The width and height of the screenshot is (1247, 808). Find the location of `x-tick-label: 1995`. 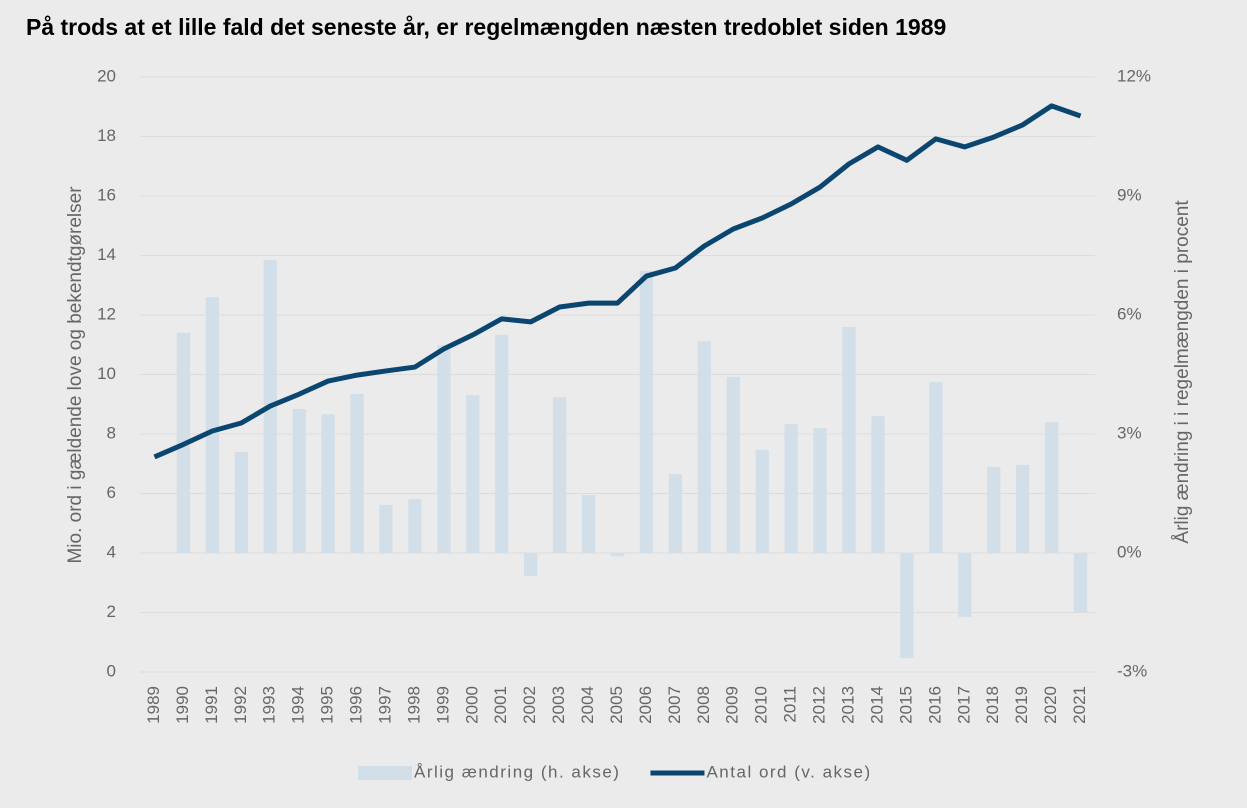

x-tick-label: 1995 is located at coordinates (327, 705).